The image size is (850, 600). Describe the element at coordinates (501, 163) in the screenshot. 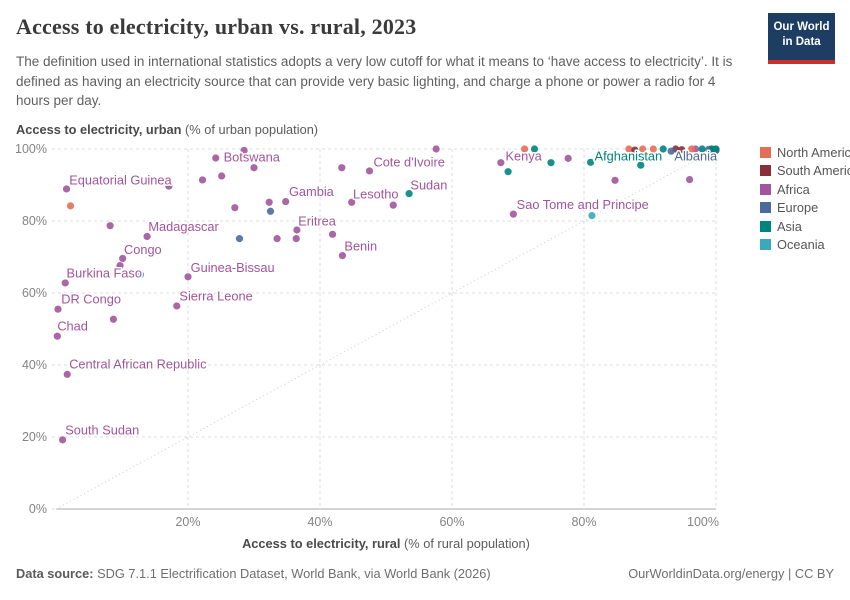

I see `data-point-kenya` at that location.